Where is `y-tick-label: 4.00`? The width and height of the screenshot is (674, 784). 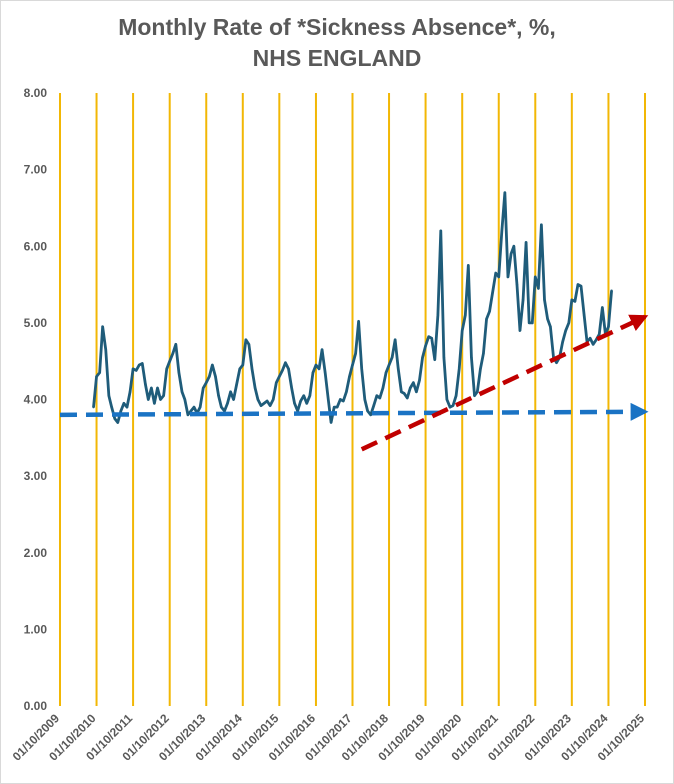
y-tick-label: 4.00 is located at coordinates (36, 400).